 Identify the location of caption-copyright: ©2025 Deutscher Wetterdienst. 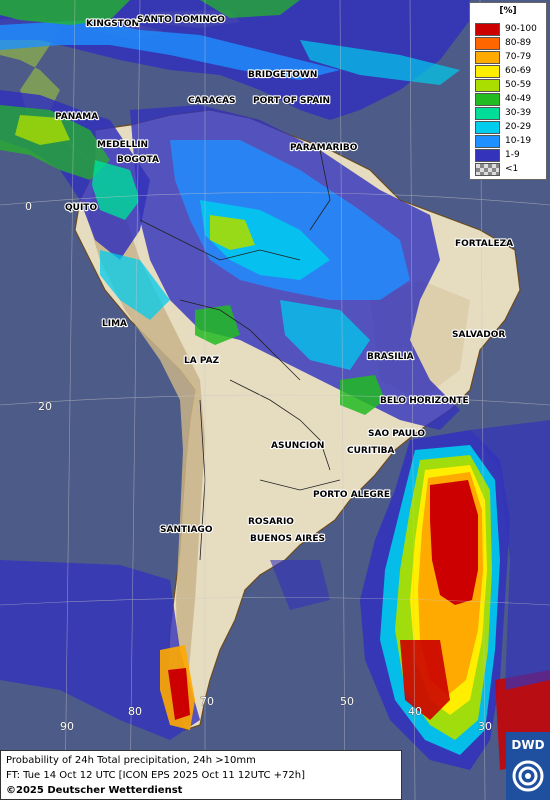
(94, 790).